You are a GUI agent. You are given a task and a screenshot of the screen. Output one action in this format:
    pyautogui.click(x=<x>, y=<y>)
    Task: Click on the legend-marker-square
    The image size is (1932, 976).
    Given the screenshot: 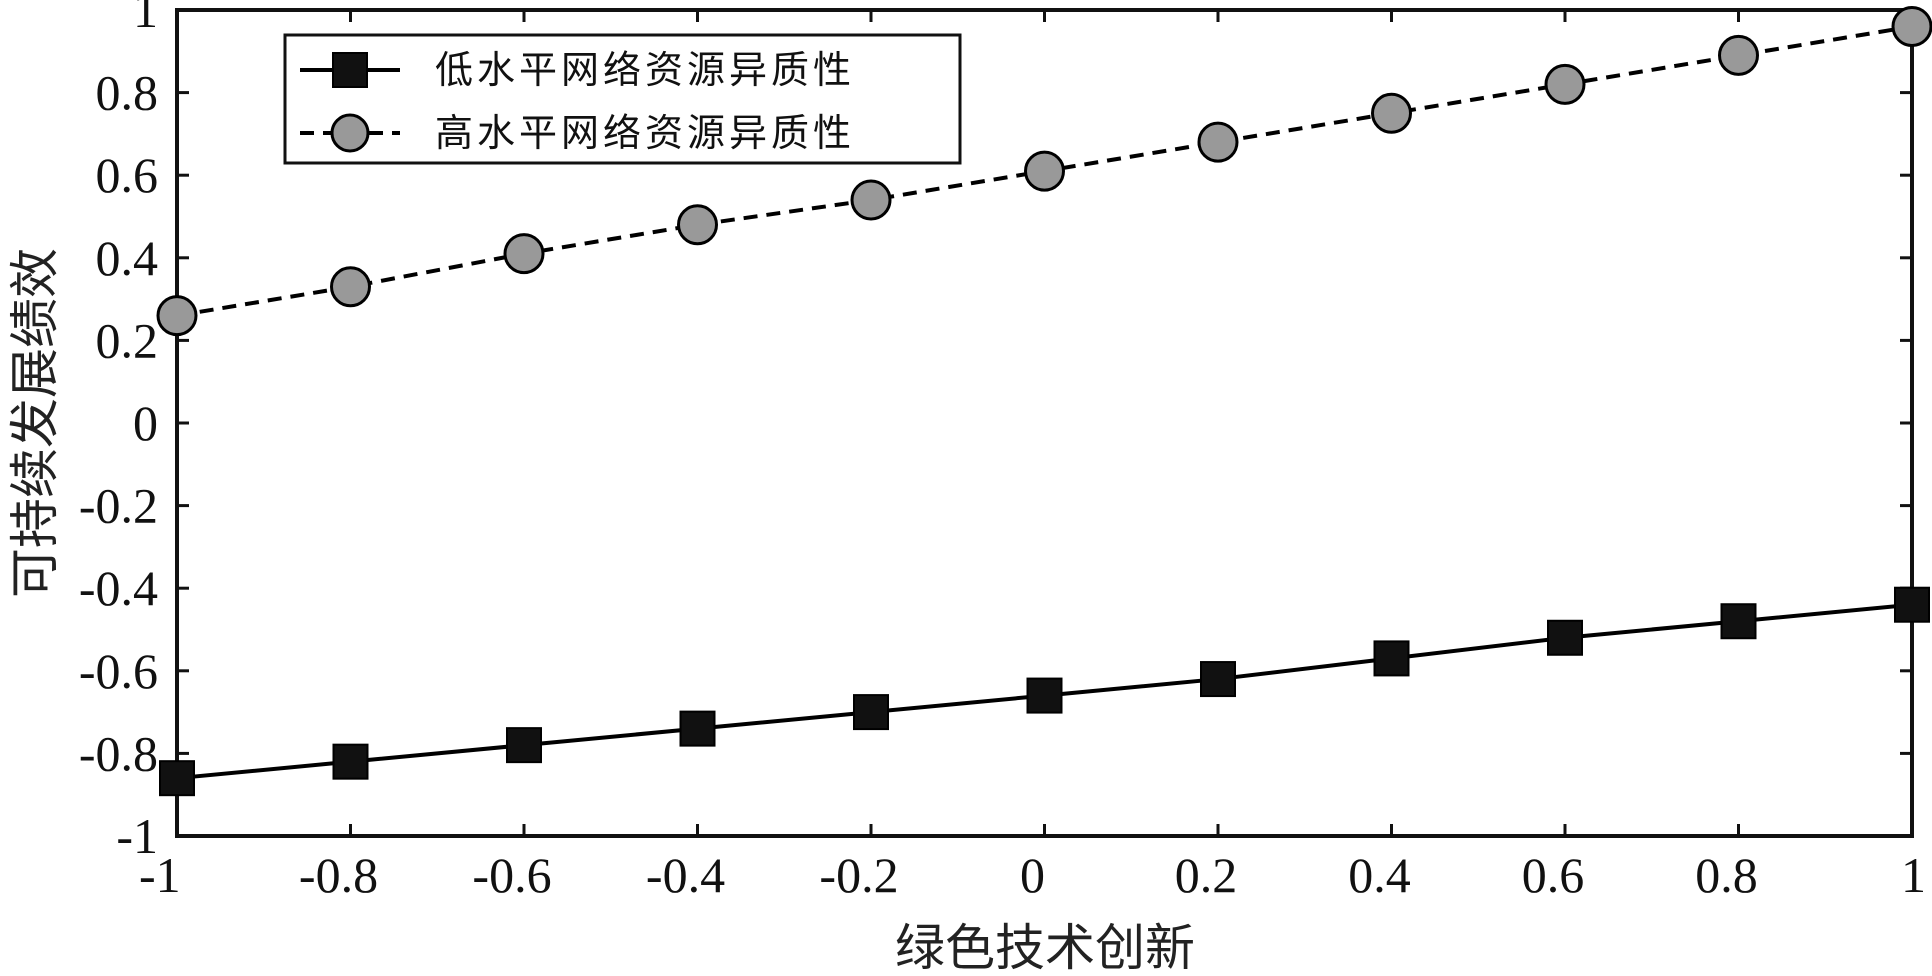 What is the action you would take?
    pyautogui.click(x=350, y=70)
    